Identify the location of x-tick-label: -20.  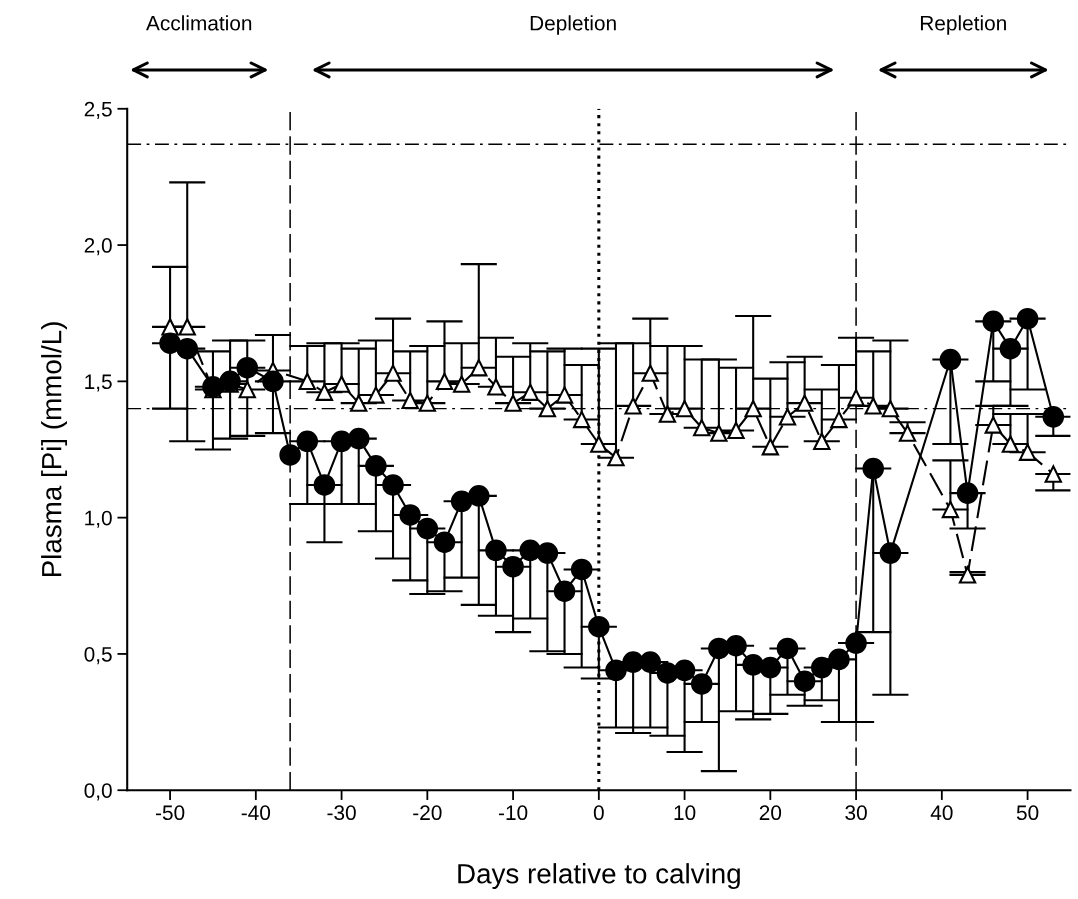
(427, 813).